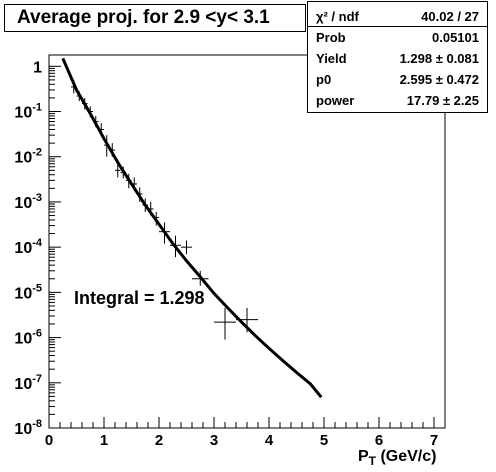  What do you see at coordinates (439, 58) in the screenshot?
I see `stats-value: 1.298 ± 0.081` at bounding box center [439, 58].